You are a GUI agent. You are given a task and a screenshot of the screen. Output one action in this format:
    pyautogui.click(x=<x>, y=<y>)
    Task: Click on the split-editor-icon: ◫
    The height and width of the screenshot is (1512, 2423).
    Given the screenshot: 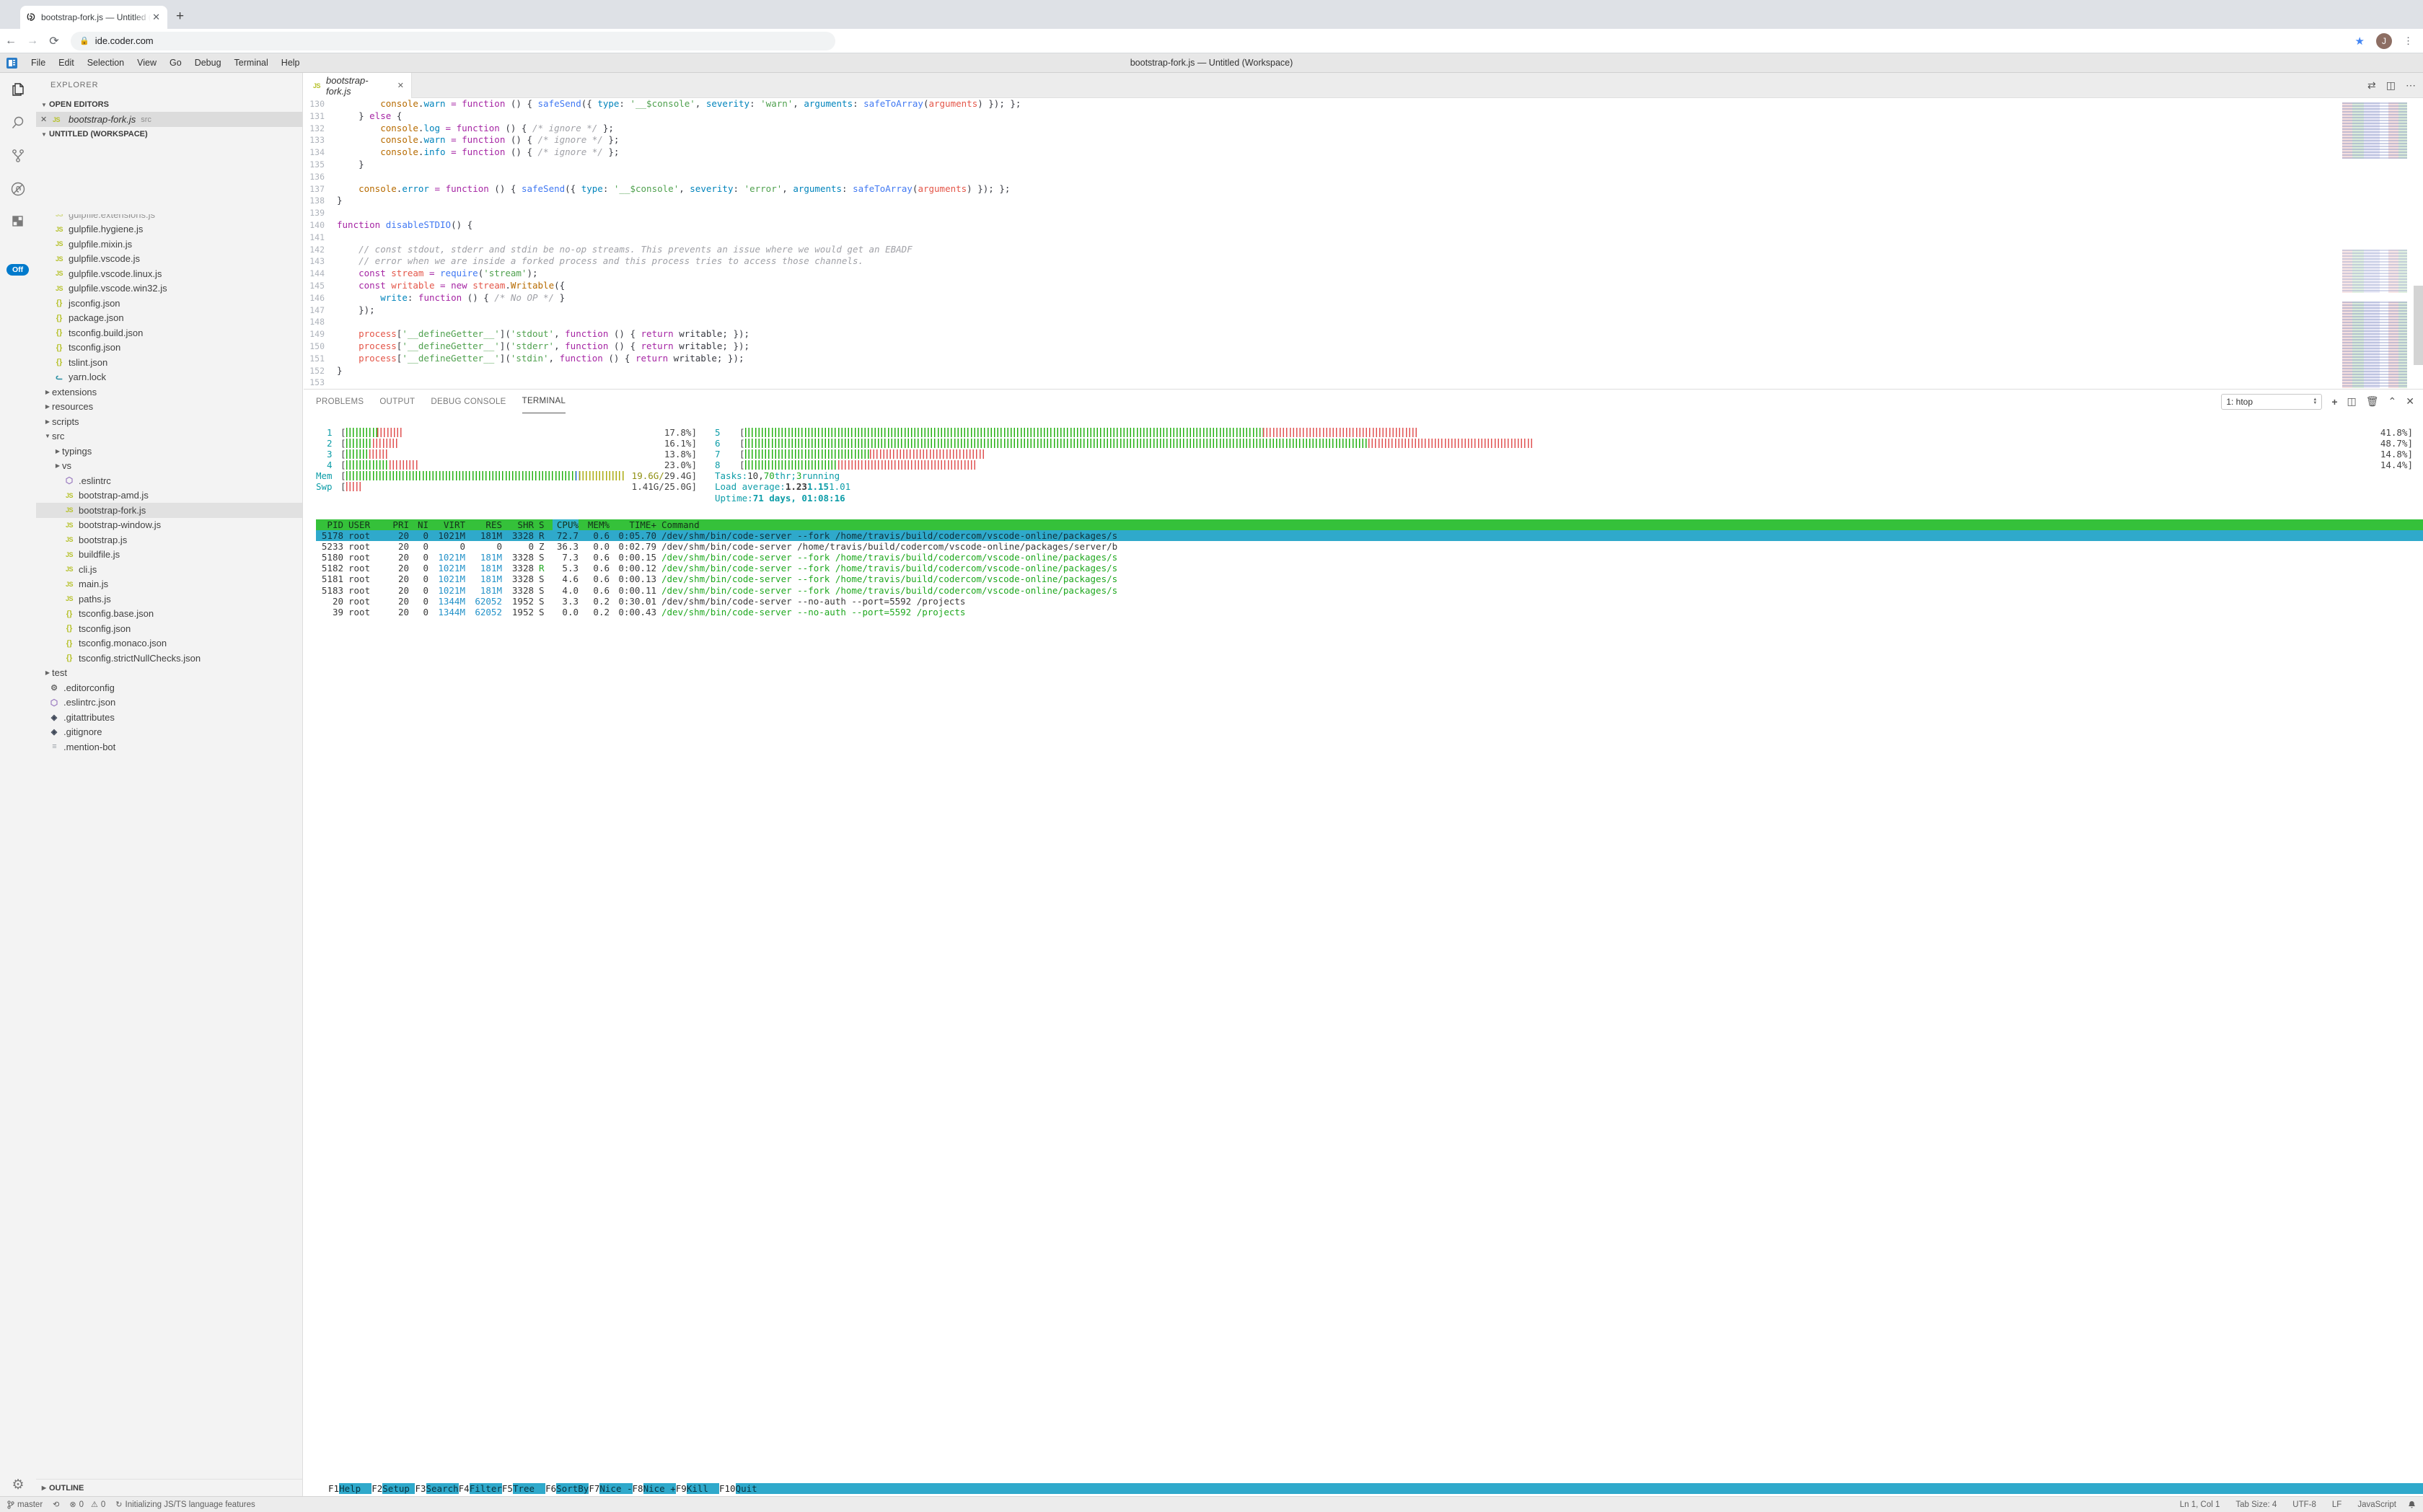 What is the action you would take?
    pyautogui.click(x=2390, y=85)
    